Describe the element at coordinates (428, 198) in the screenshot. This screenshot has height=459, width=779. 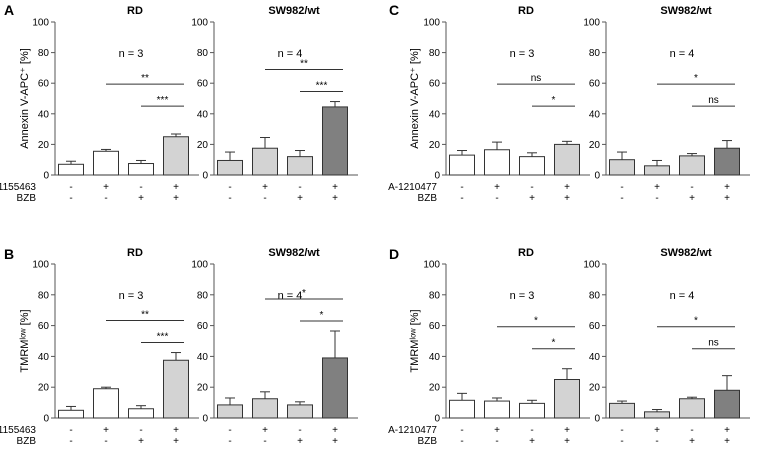
I see `condition-row-label: BZB` at that location.